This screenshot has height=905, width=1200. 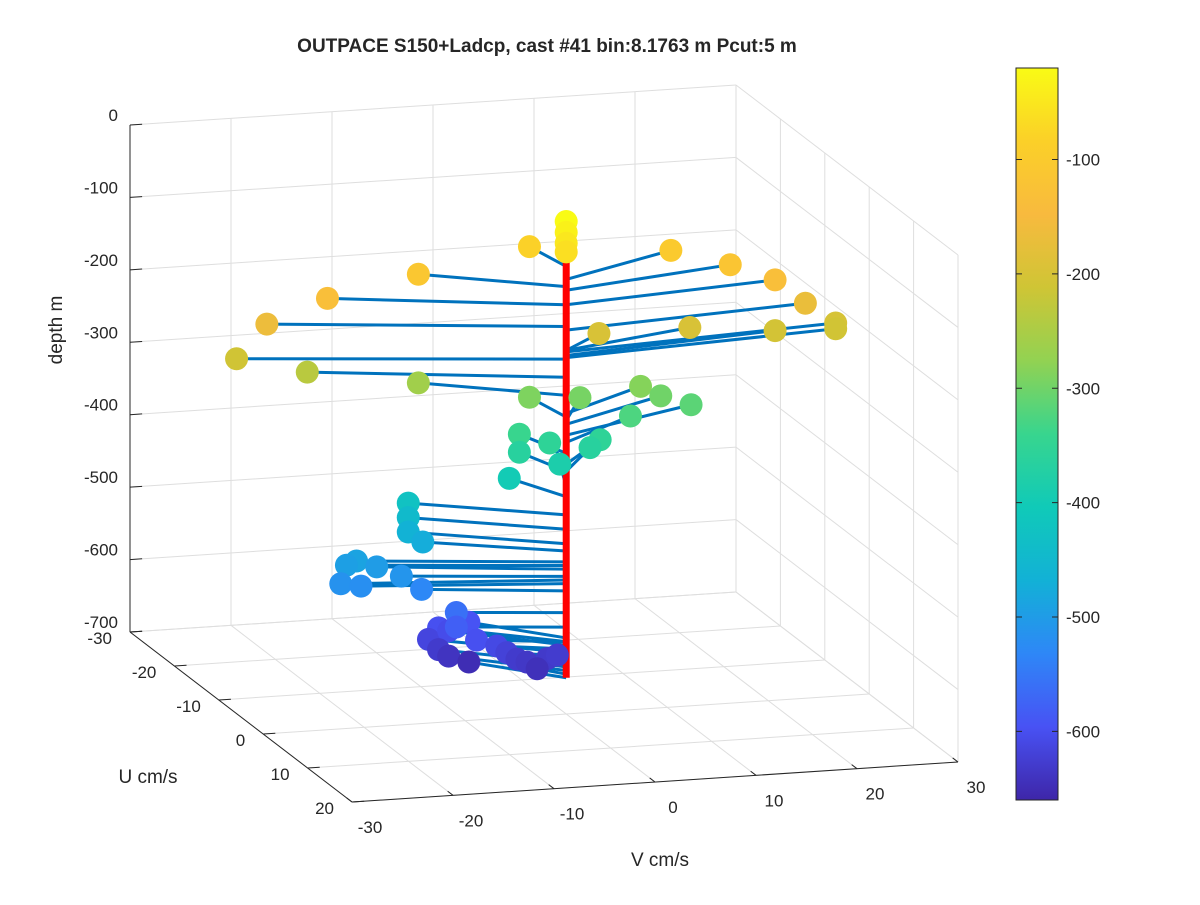 I want to click on x-tick-label: 10, so click(x=774, y=800).